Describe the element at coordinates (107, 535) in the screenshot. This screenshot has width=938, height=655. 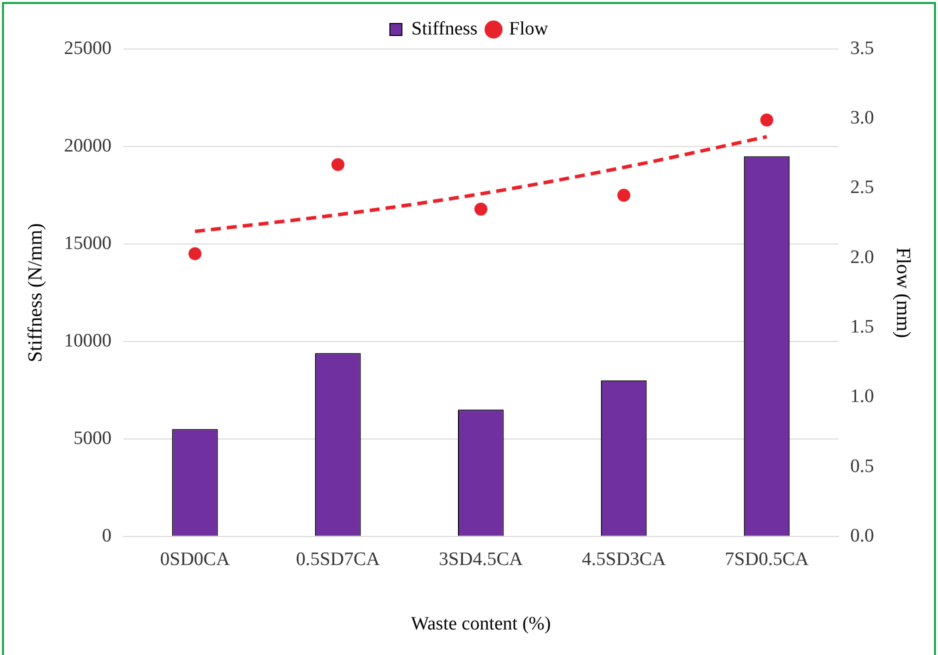
I see `y-tick-label: 0` at that location.